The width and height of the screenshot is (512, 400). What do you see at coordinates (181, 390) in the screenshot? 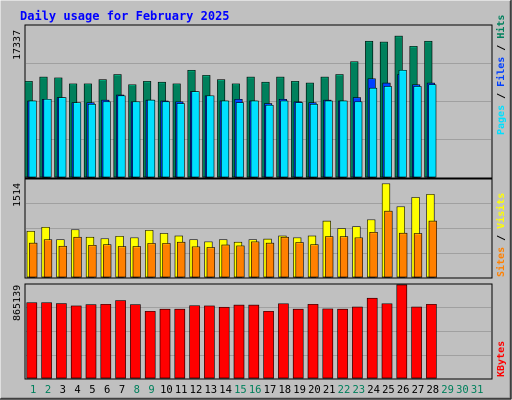
I see `x-tick-label: 11` at bounding box center [181, 390].